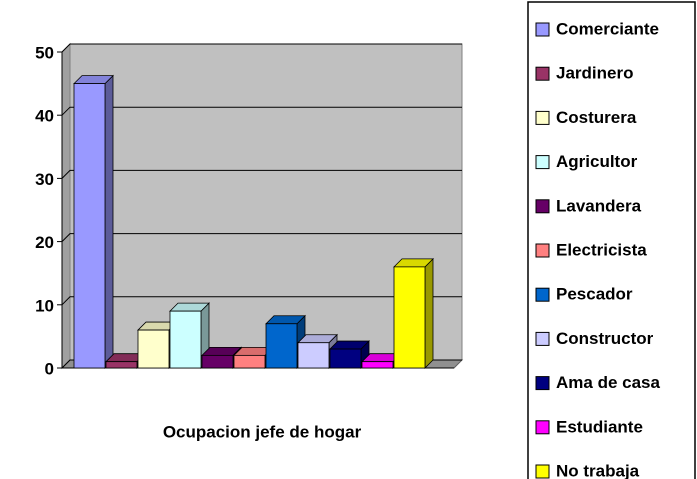 This screenshot has width=697, height=479. I want to click on y-tick-label: 30, so click(44, 179).